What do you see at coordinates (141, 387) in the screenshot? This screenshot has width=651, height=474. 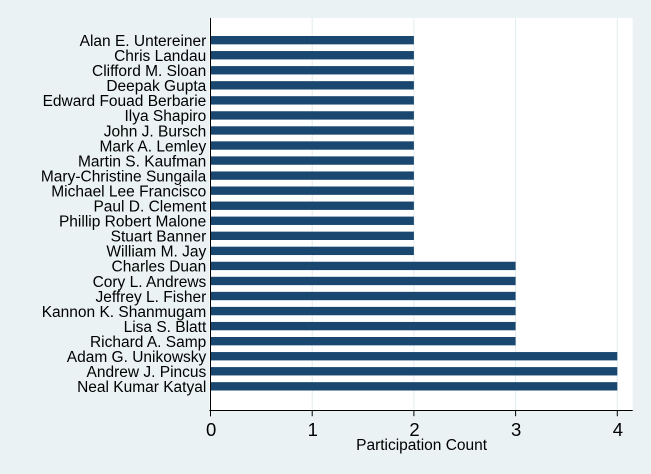 I see `svg-text: Neal Kumar Katyal` at bounding box center [141, 387].